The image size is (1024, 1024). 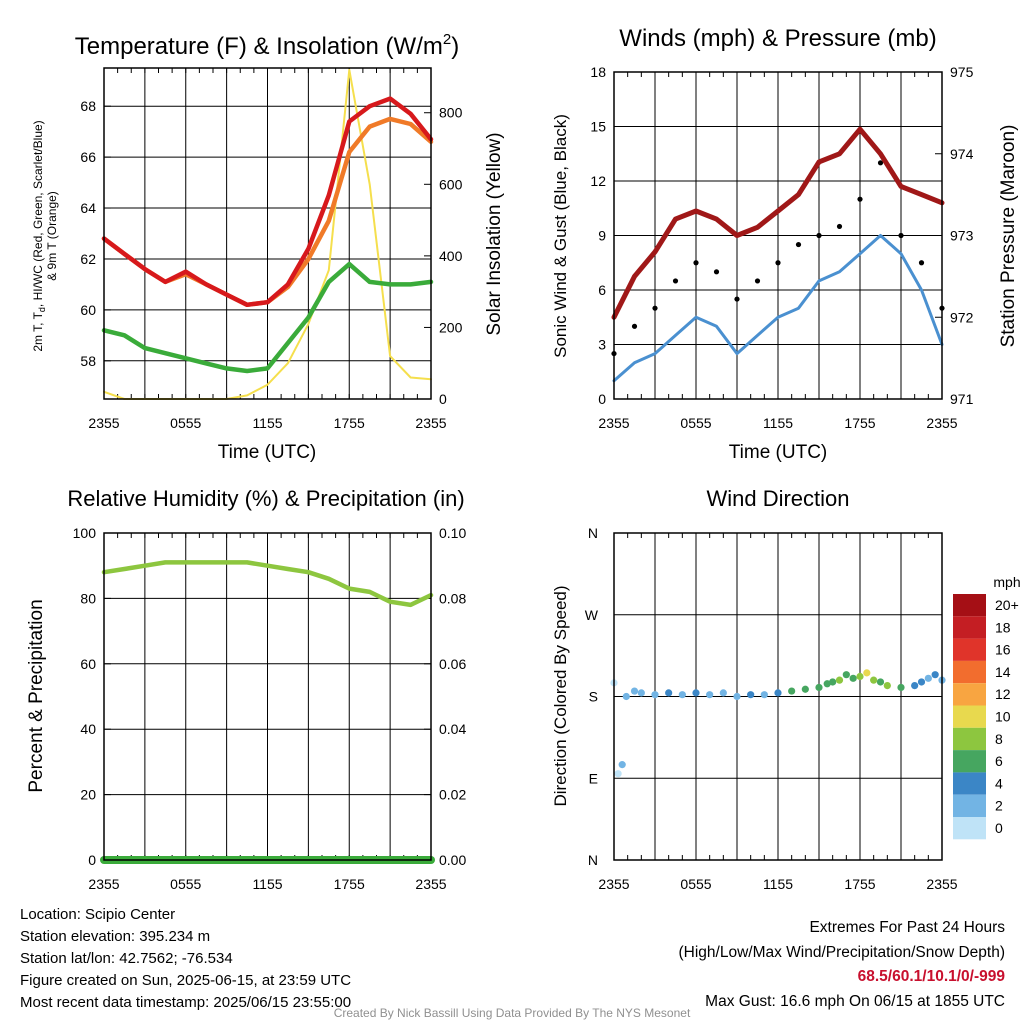 I want to click on y2-tick-label: 0.06, so click(x=452, y=664).